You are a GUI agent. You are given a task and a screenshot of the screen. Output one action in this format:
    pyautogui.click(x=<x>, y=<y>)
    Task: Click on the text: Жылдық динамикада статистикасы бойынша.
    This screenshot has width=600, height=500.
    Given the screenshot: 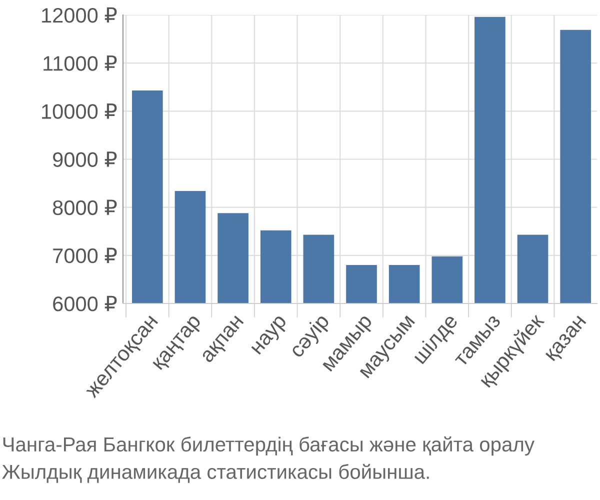 What is the action you would take?
    pyautogui.click(x=215, y=473)
    